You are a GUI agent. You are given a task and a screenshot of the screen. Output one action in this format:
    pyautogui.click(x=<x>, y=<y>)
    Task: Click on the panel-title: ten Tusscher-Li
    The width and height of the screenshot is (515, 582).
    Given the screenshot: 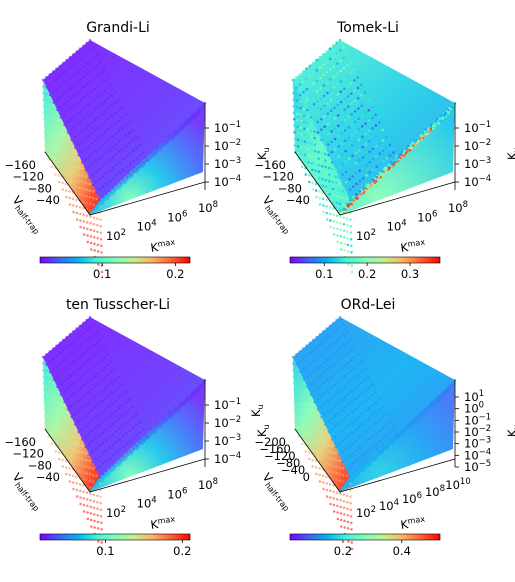 What is the action you would take?
    pyautogui.click(x=118, y=305)
    